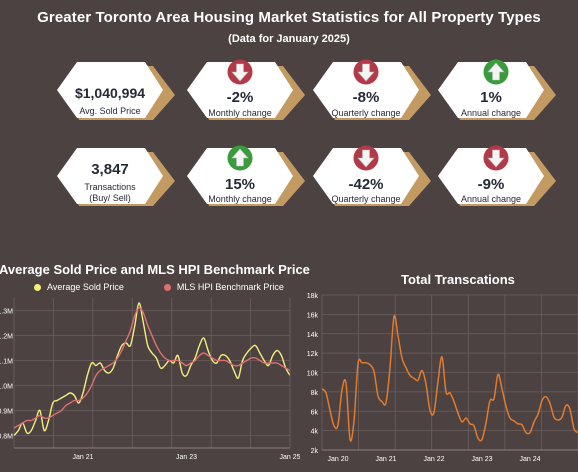 This screenshot has height=472, width=578. I want to click on stat-value: -9%, so click(491, 184).